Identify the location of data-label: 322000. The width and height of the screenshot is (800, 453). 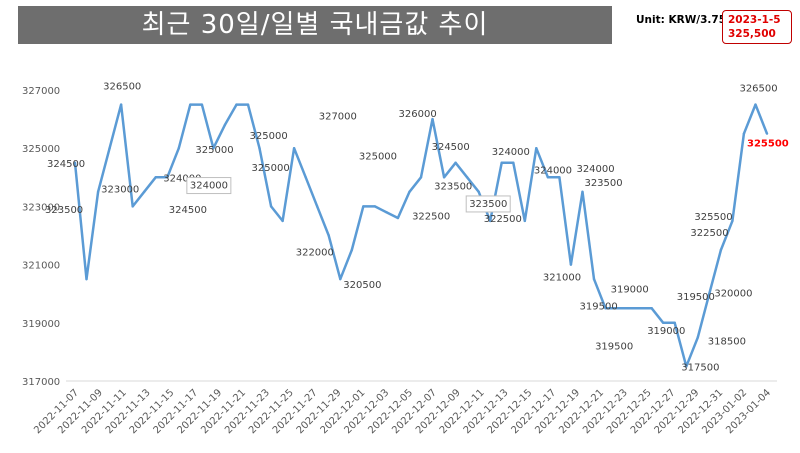
(315, 253).